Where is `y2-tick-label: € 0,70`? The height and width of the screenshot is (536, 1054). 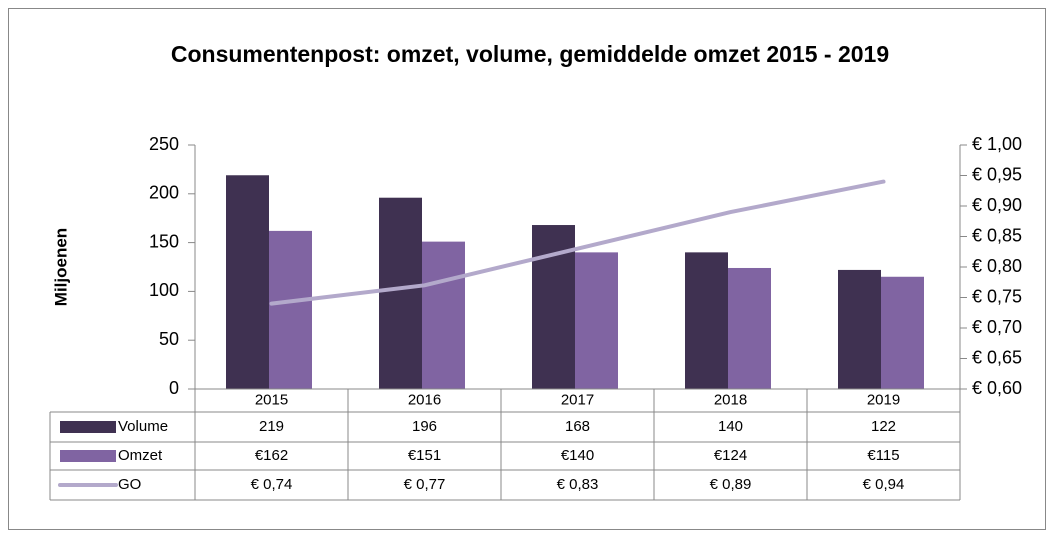
y2-tick-label: € 0,70 is located at coordinates (997, 327).